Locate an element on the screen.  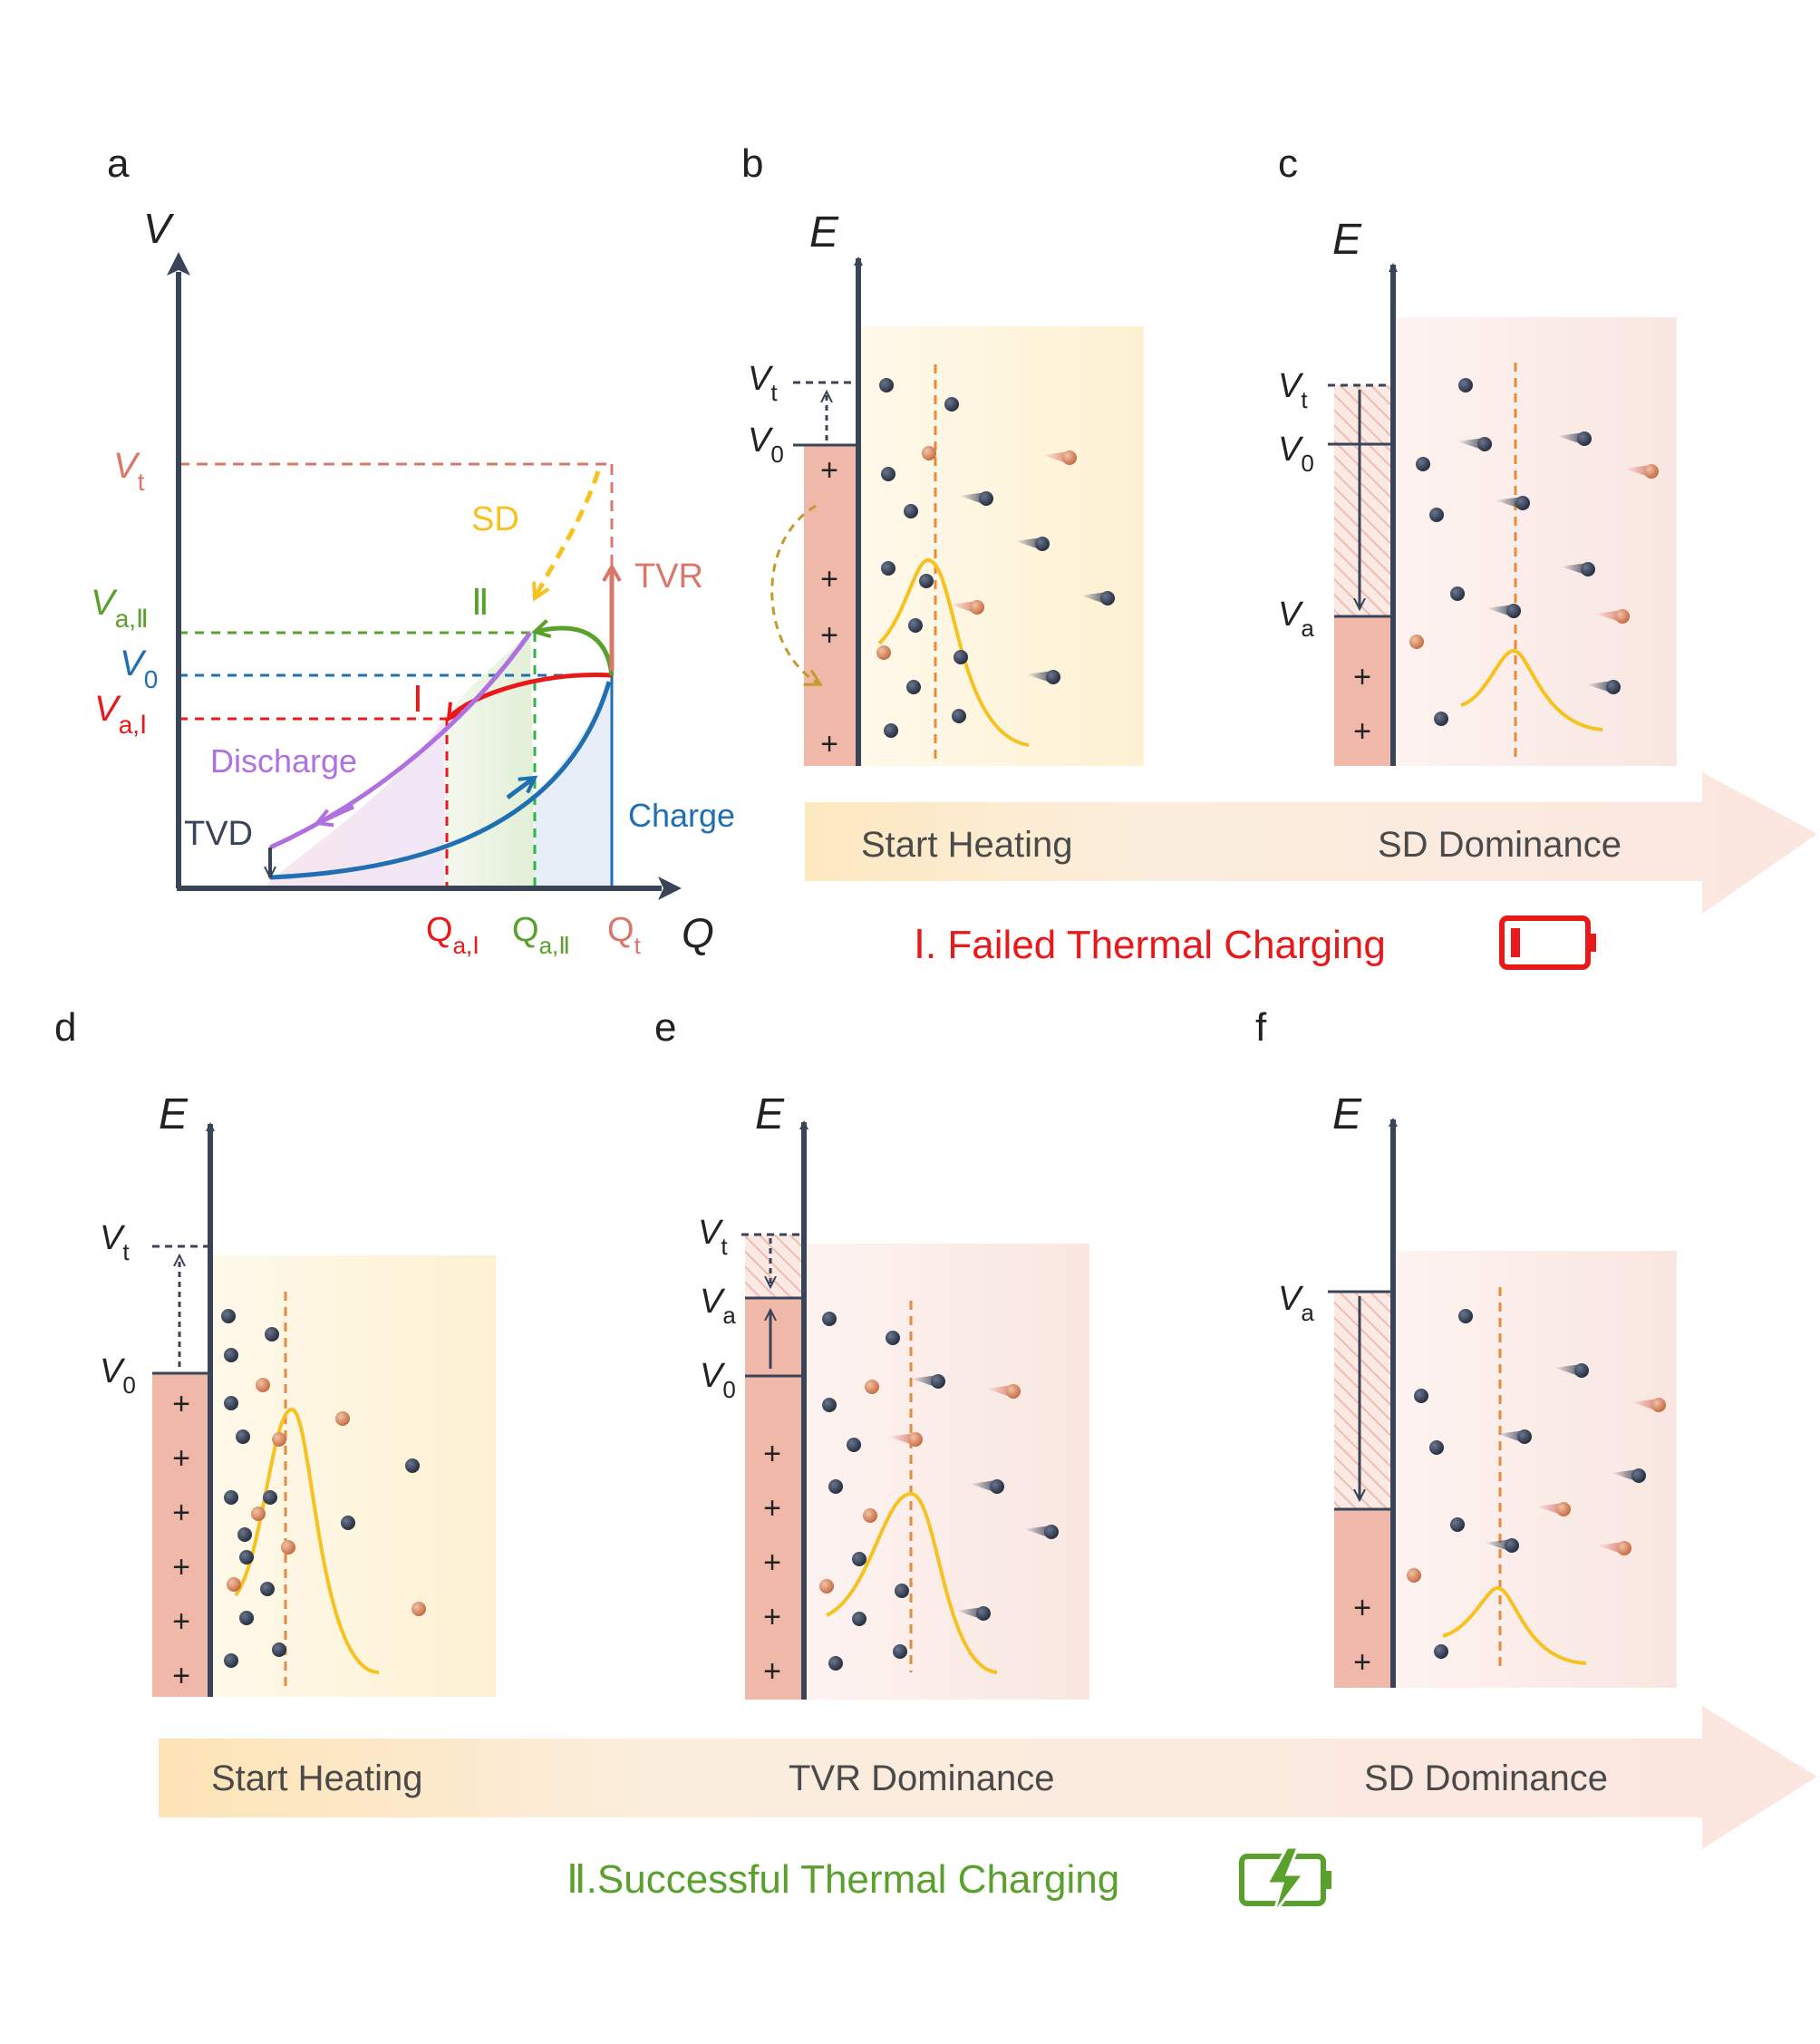
panel-c-axis-label: E is located at coordinates (1347, 240).